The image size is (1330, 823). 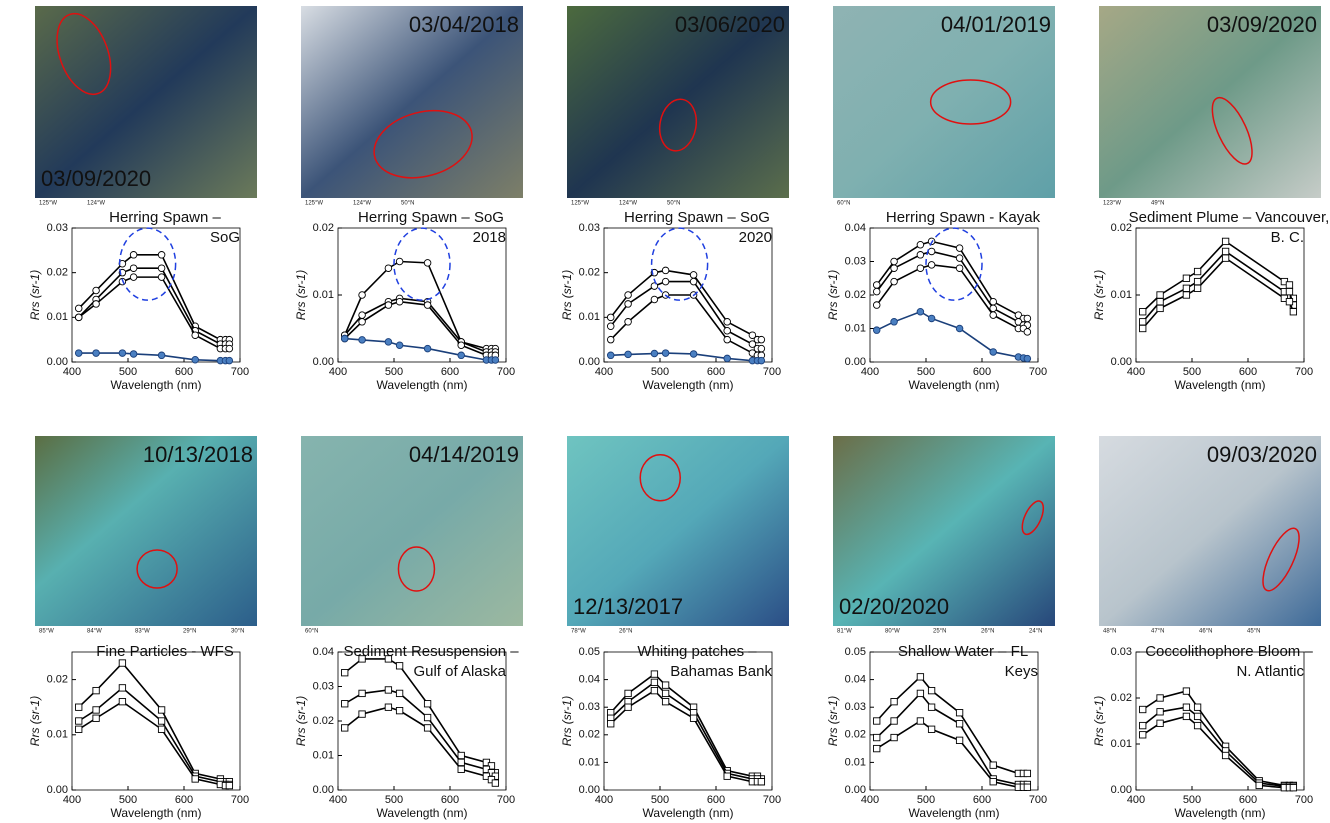 What do you see at coordinates (589, 652) in the screenshot?
I see `y-tick-label: 0.05` at bounding box center [589, 652].